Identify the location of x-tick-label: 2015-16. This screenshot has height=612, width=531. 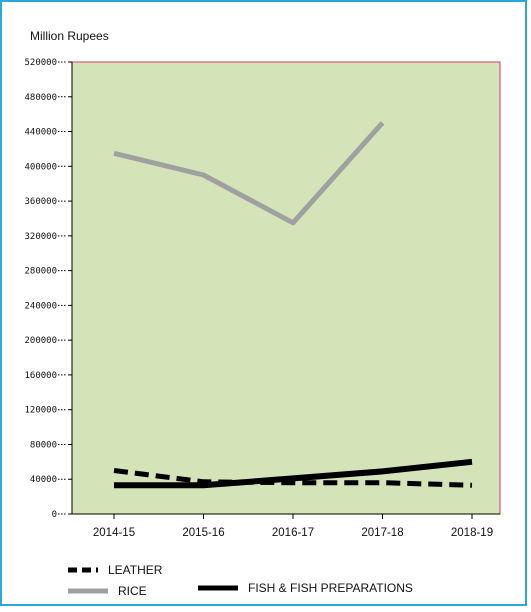
(203, 533).